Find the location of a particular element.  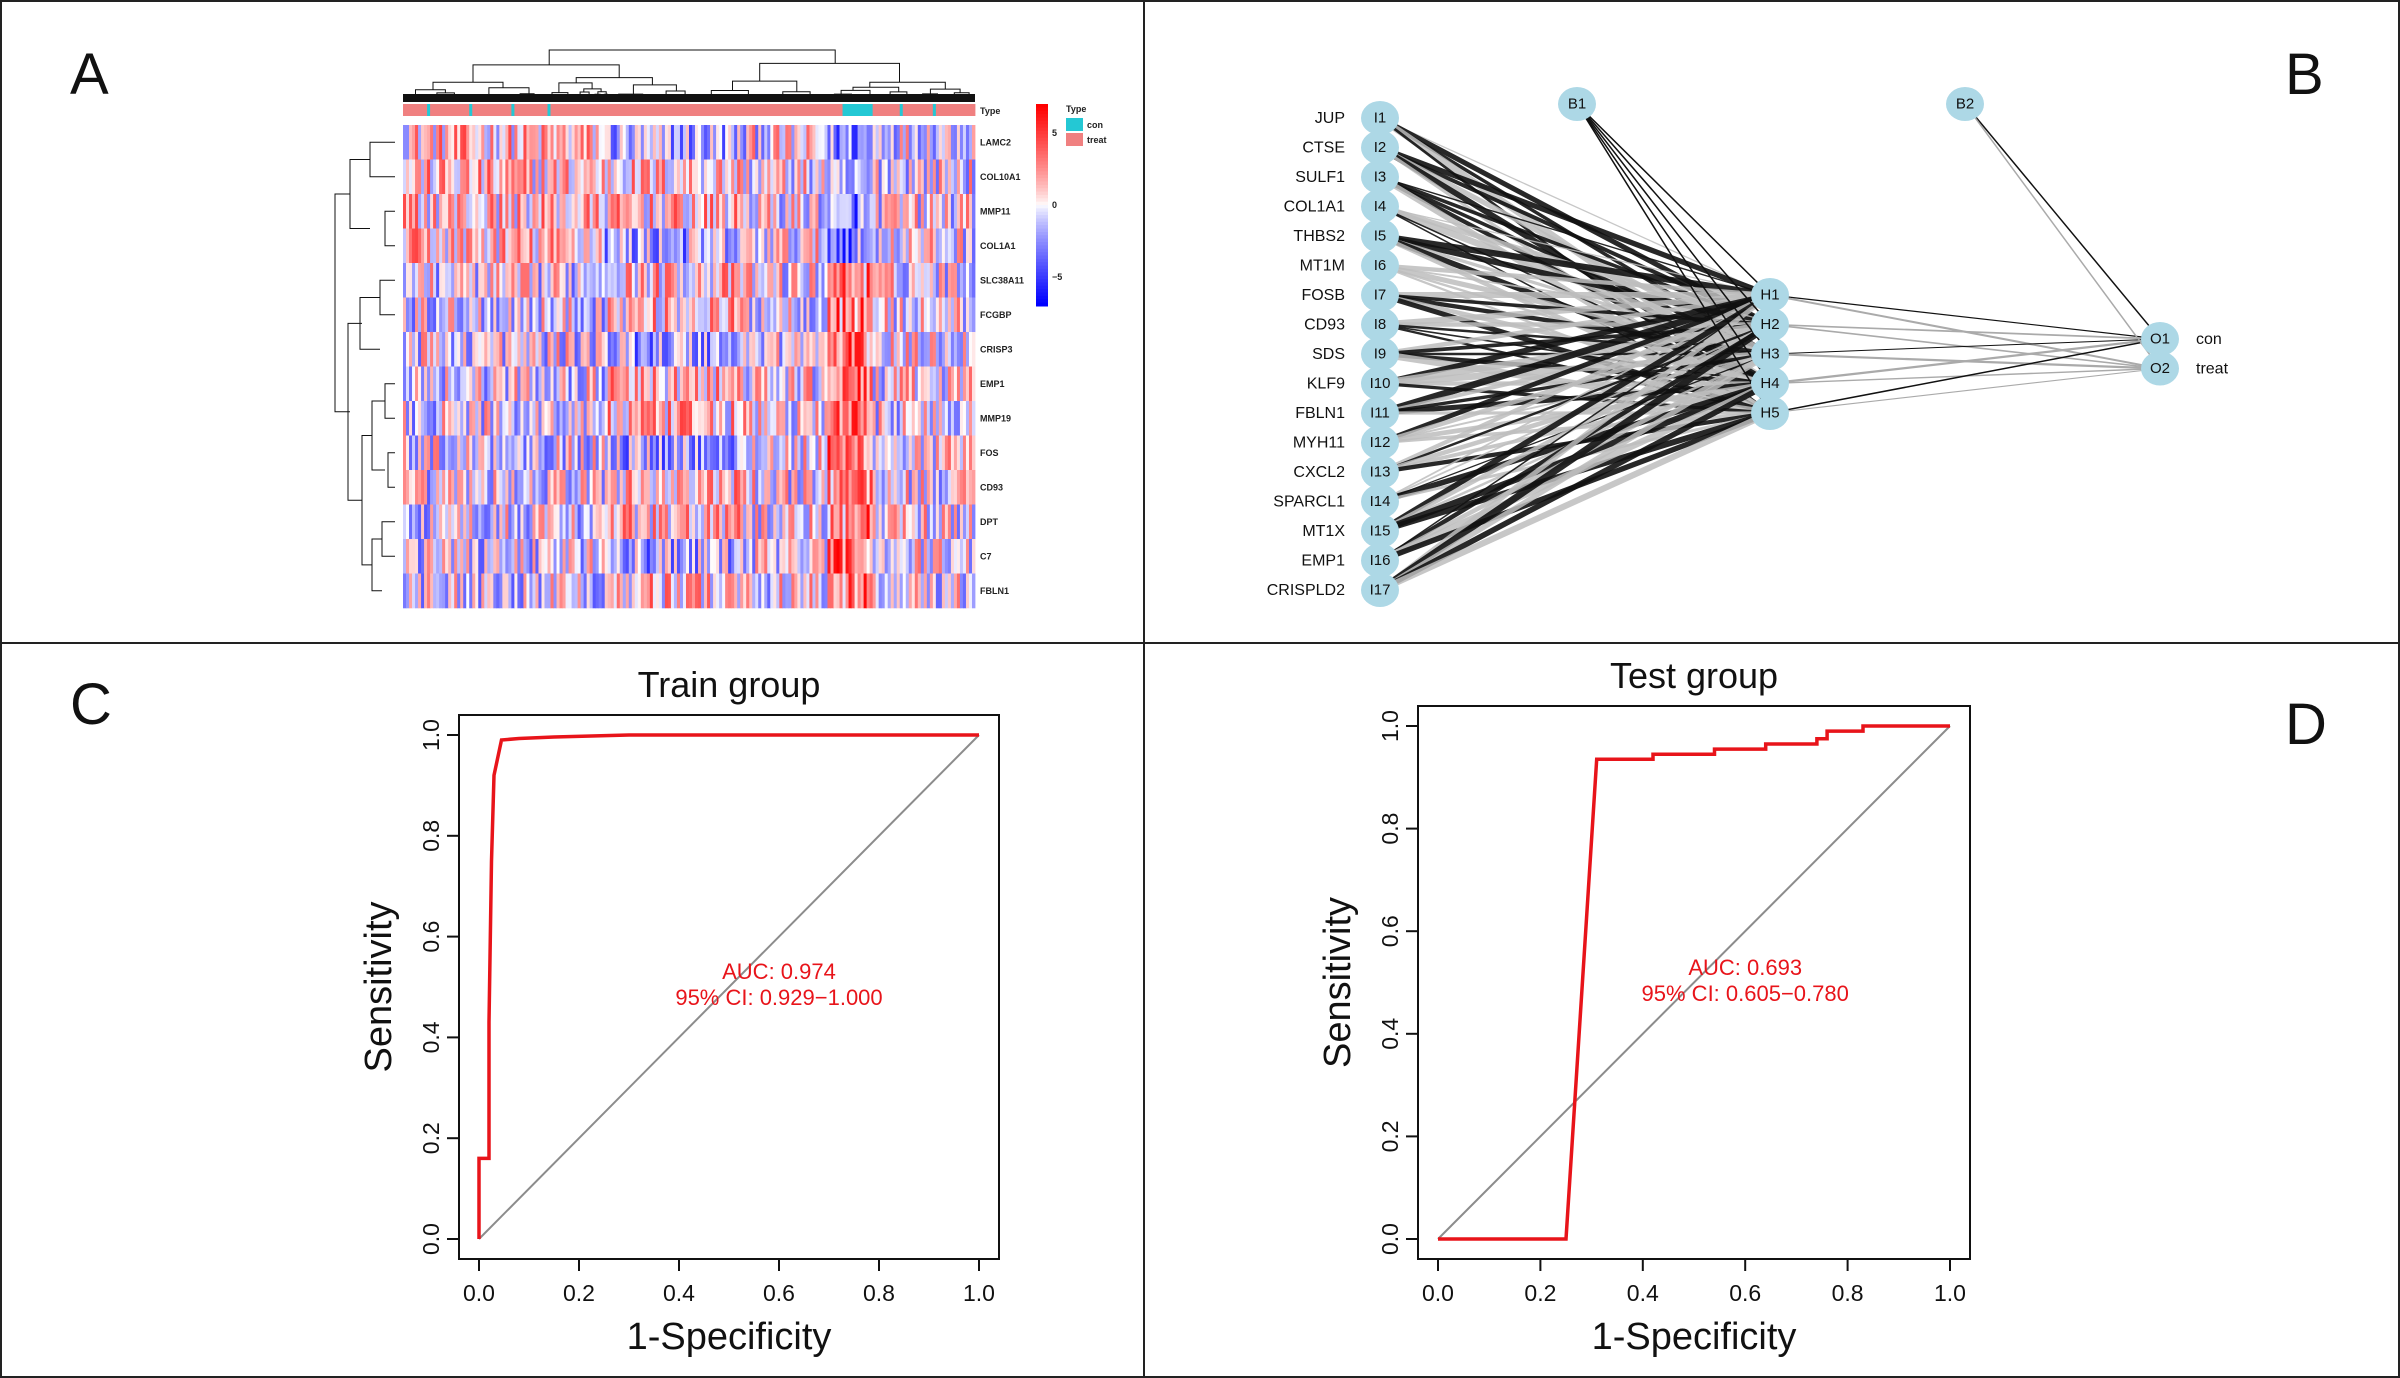

heatmap-row-label: DPT is located at coordinates (989, 522).